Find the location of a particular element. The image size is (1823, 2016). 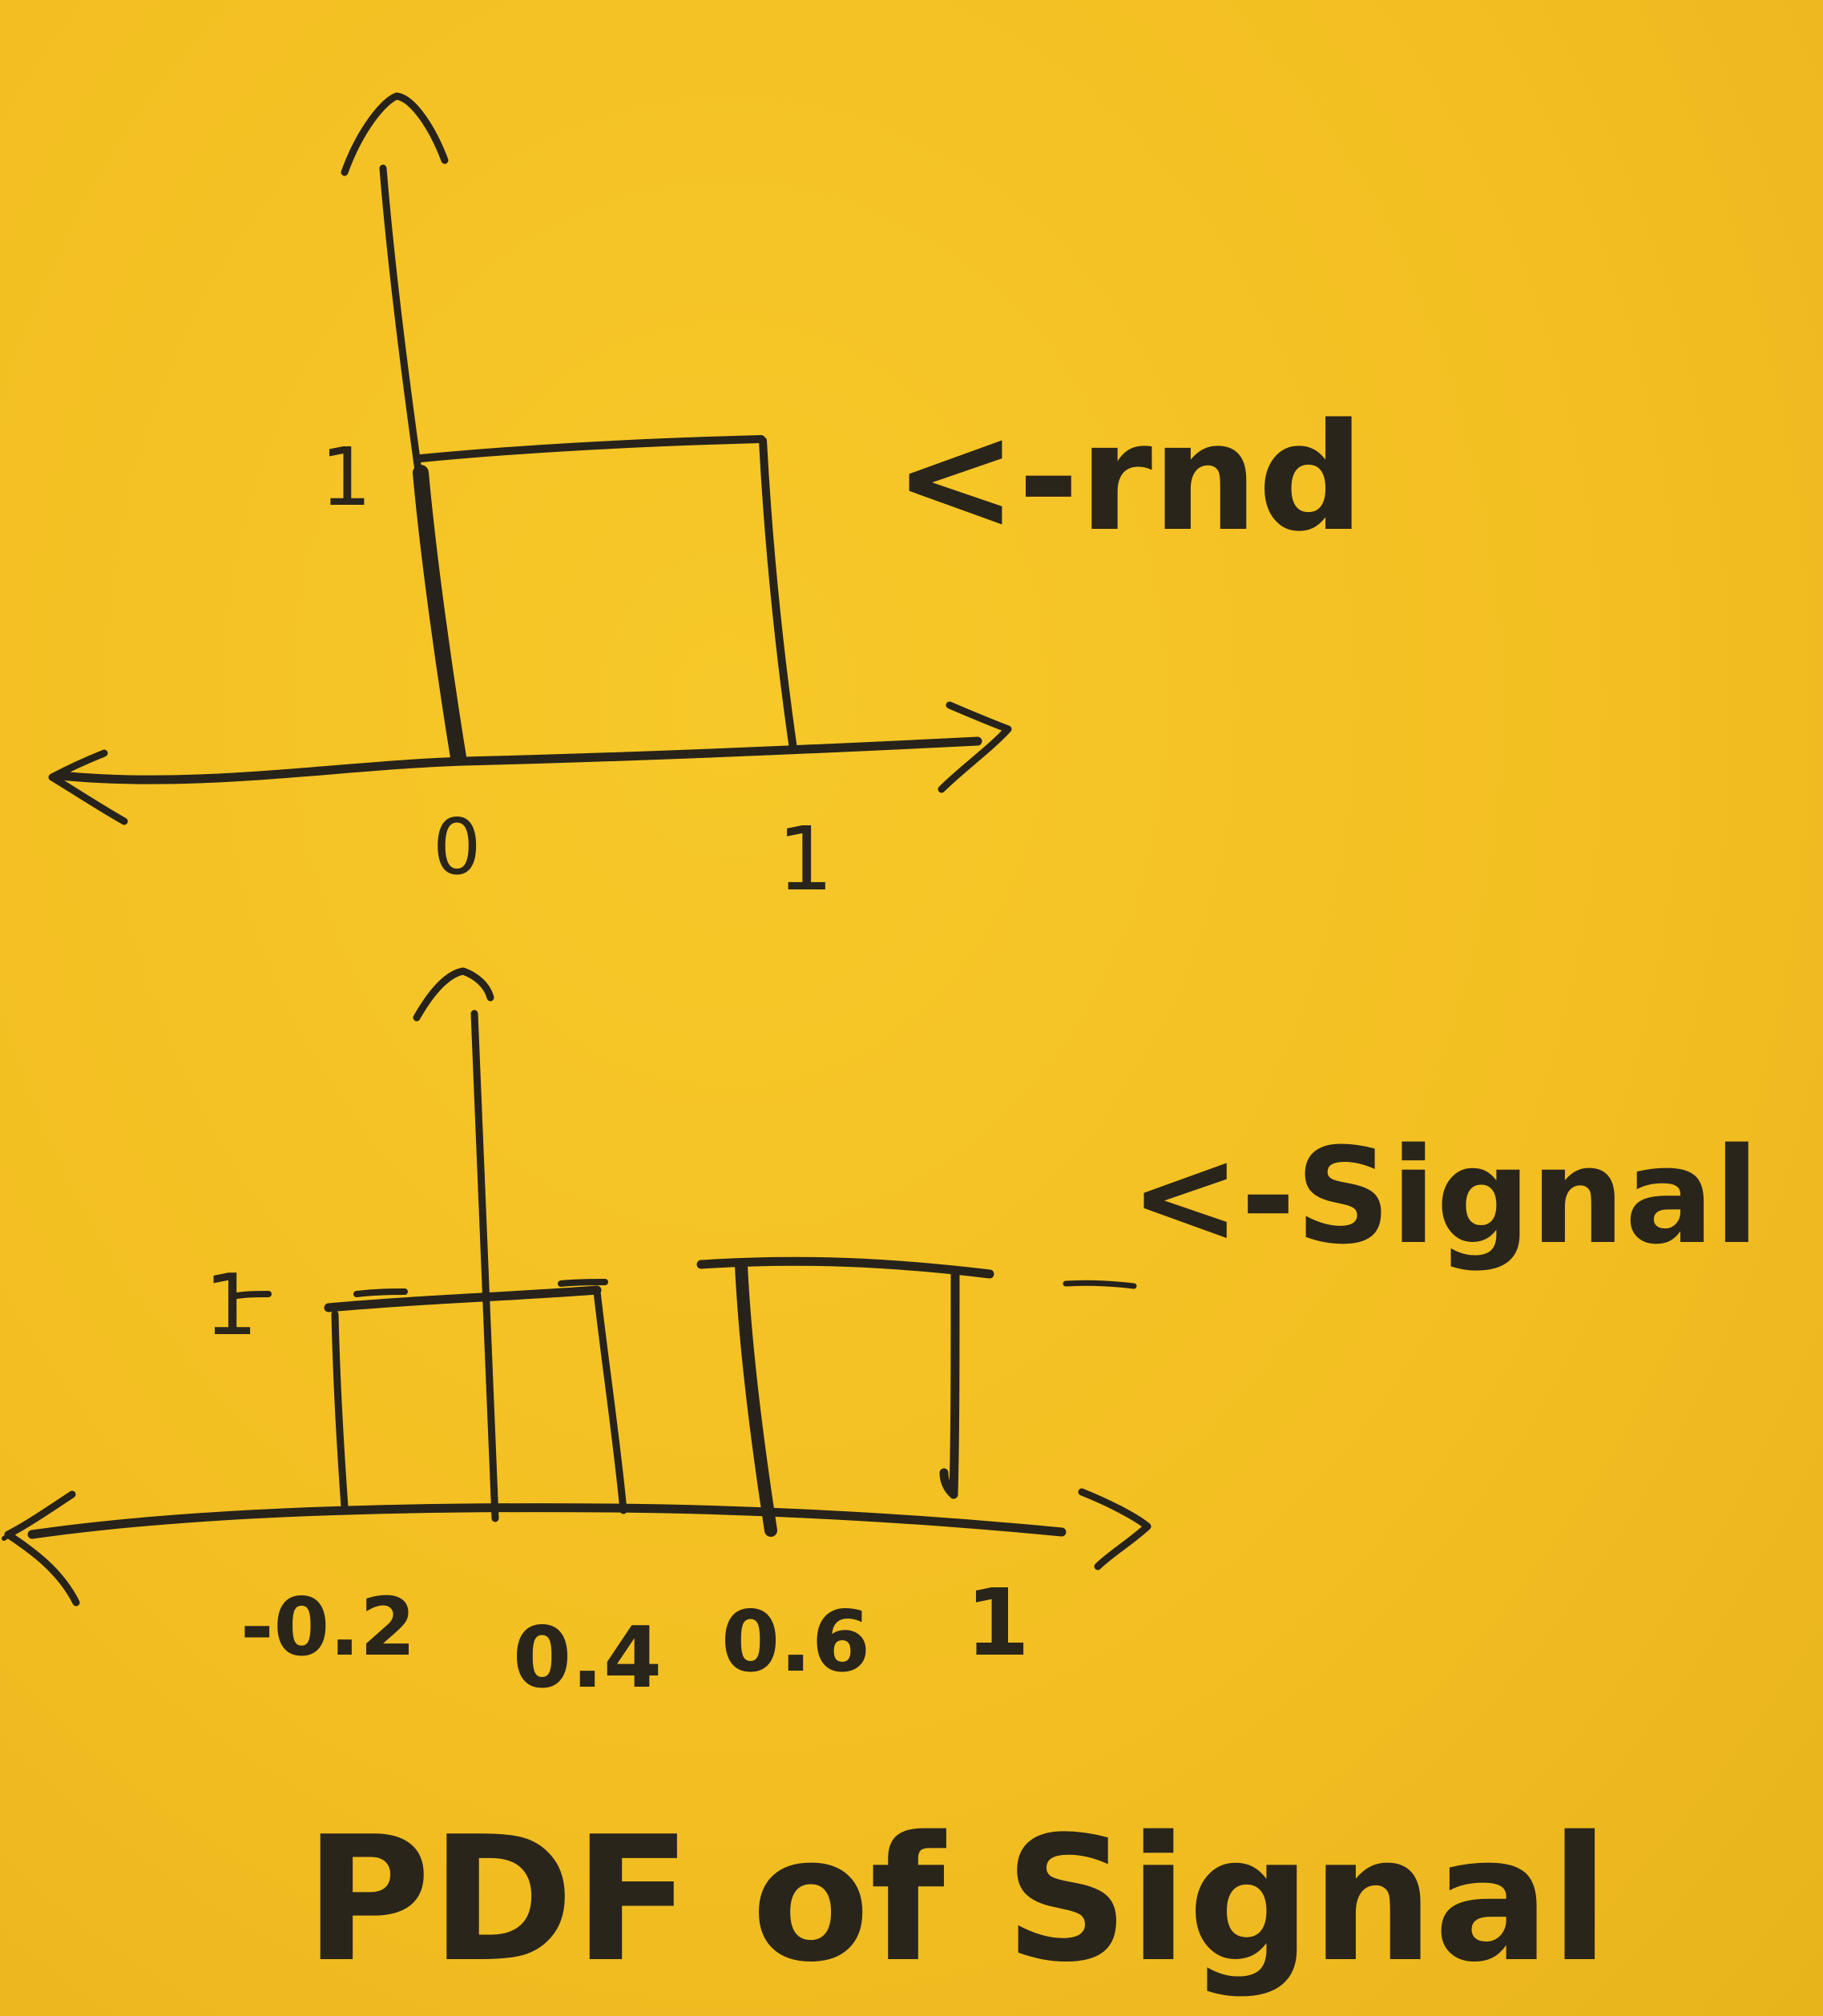

top-x-tick-0: 0 is located at coordinates (457, 848).